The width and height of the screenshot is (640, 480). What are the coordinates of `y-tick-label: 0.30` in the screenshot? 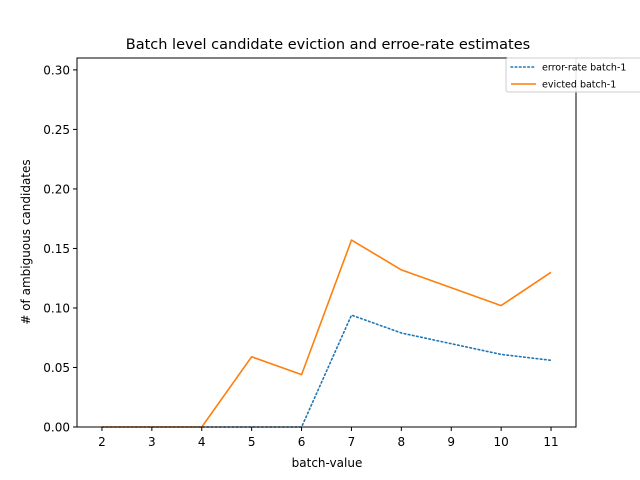 It's located at (56, 70).